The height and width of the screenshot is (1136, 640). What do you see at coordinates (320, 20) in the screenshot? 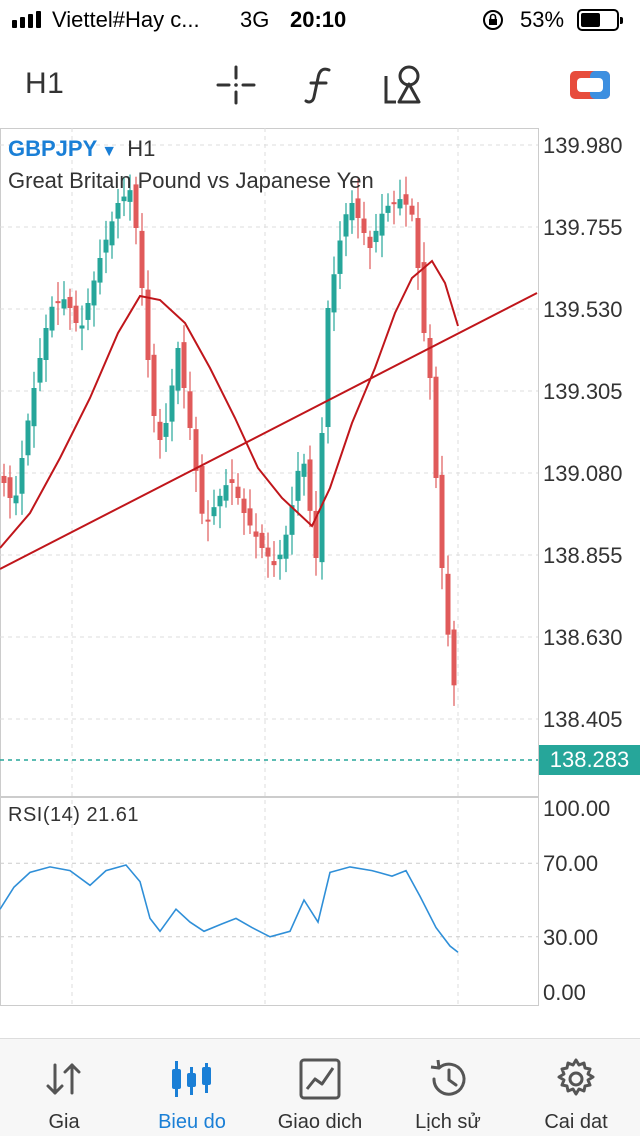
I see `status-bar: Viettel#Hay c... 3G 20:10 53%` at bounding box center [320, 20].